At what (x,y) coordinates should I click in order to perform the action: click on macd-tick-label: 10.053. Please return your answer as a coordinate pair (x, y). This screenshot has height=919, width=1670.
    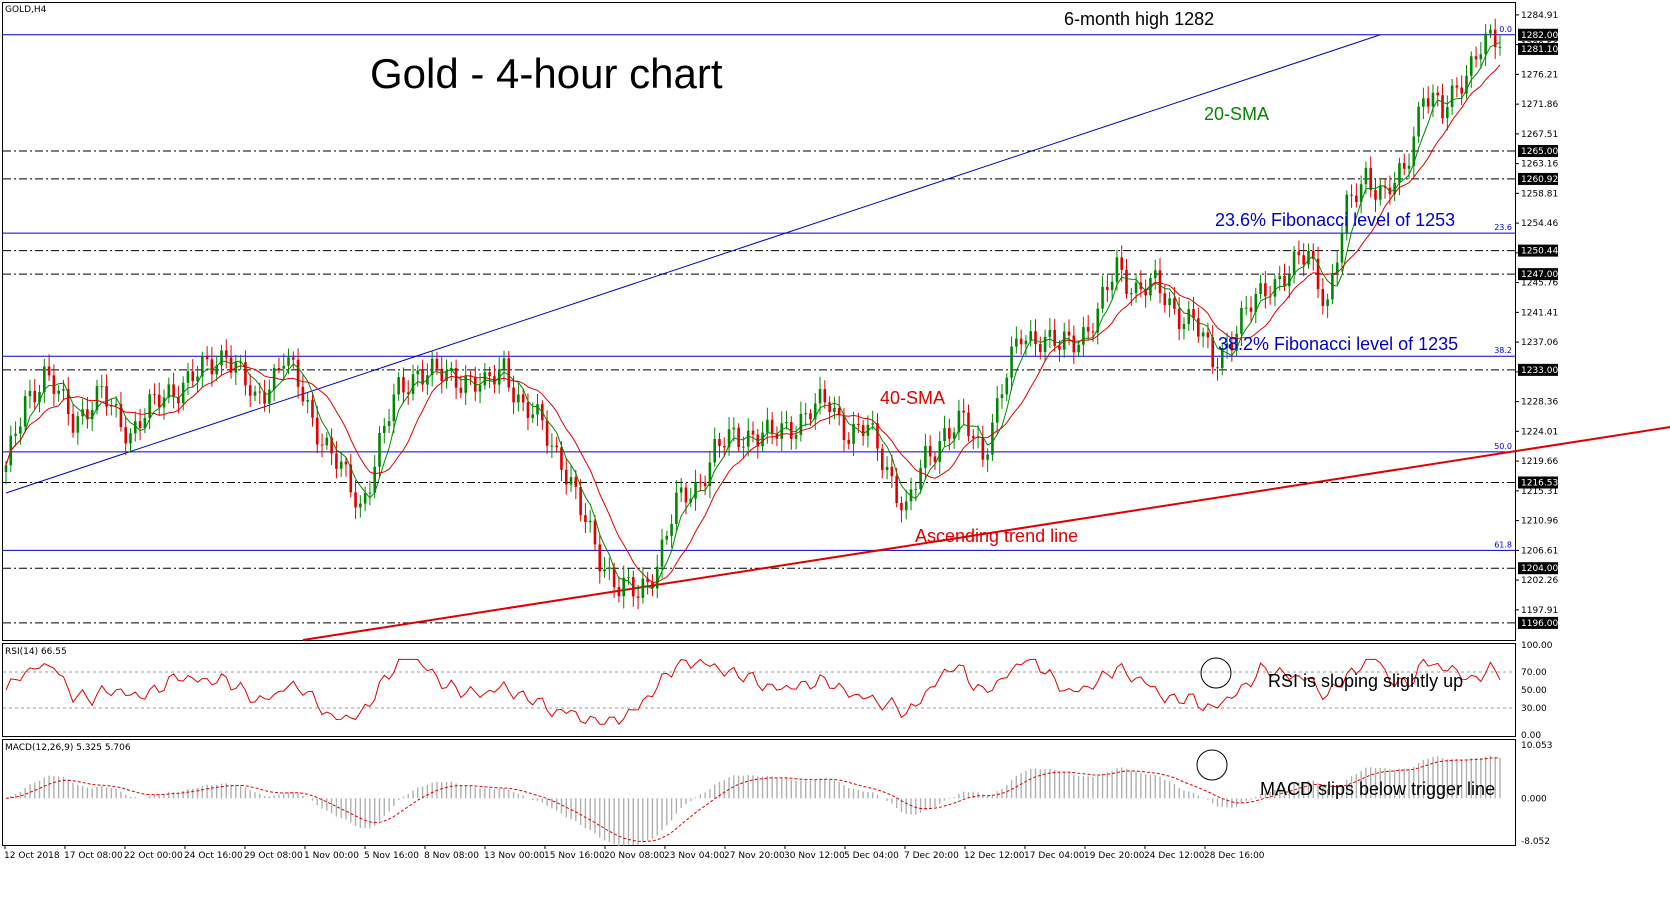
    Looking at the image, I should click on (1537, 746).